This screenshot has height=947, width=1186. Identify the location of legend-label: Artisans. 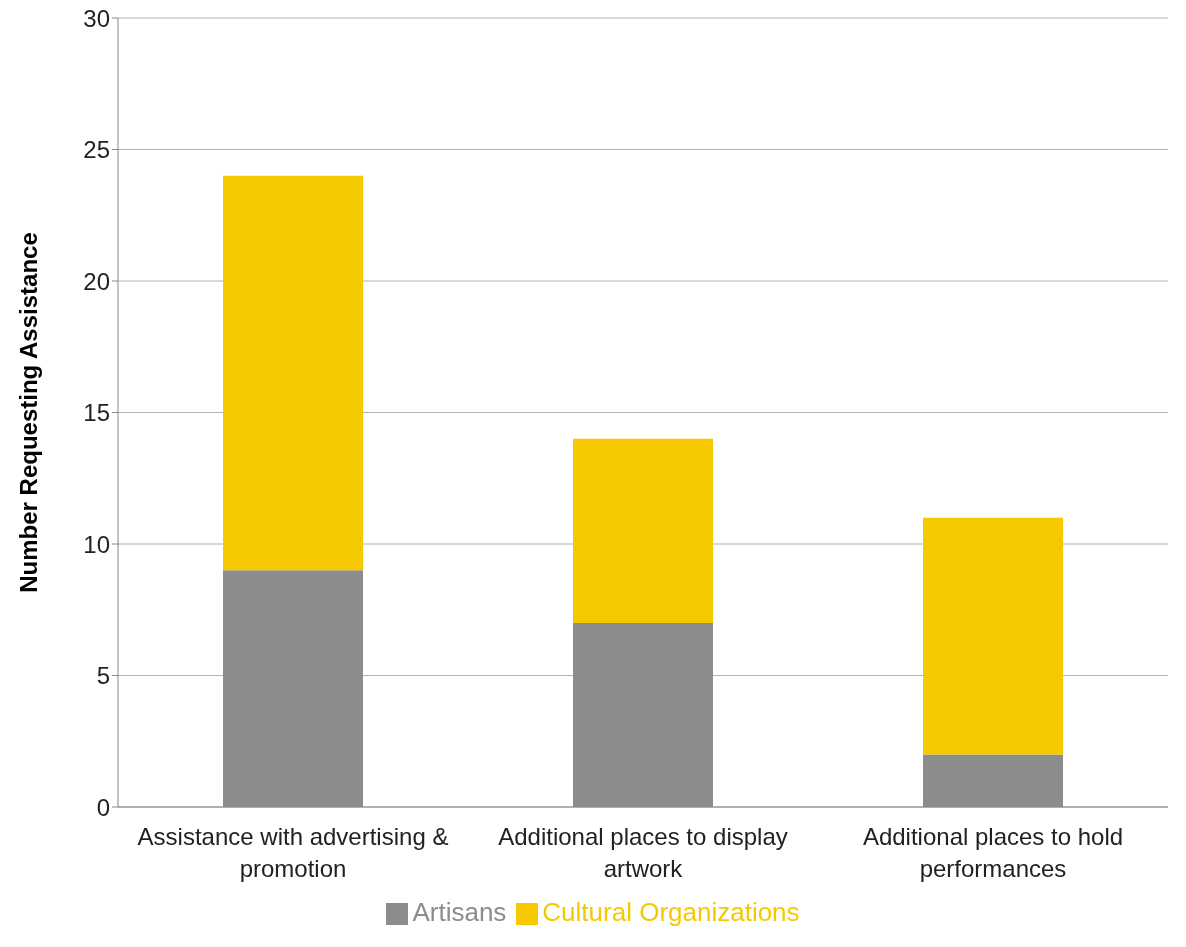
(459, 912).